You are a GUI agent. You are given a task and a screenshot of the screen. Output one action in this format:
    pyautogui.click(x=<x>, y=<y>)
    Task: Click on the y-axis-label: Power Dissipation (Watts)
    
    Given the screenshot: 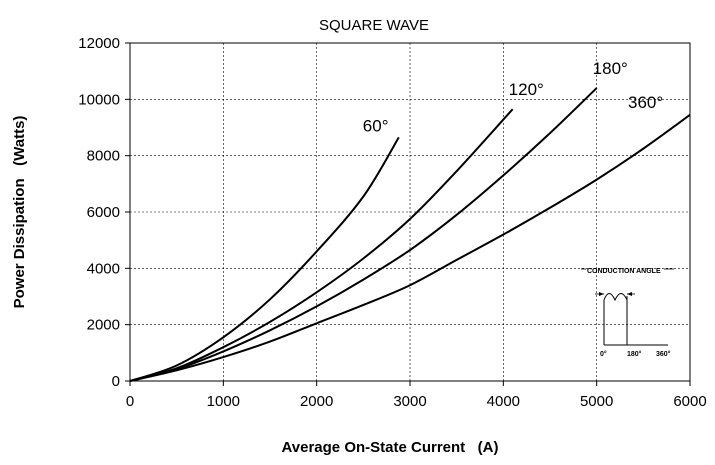 What is the action you would take?
    pyautogui.click(x=19, y=212)
    